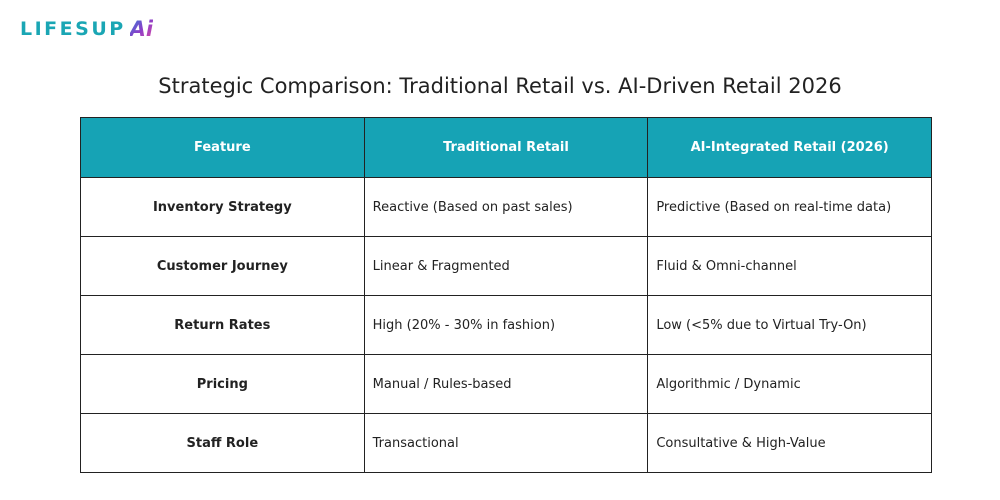 Image resolution: width=1000 pixels, height=500 pixels. Describe the element at coordinates (789, 207) in the screenshot. I see `ai-cell: Predictive (Based on real-time data)` at that location.